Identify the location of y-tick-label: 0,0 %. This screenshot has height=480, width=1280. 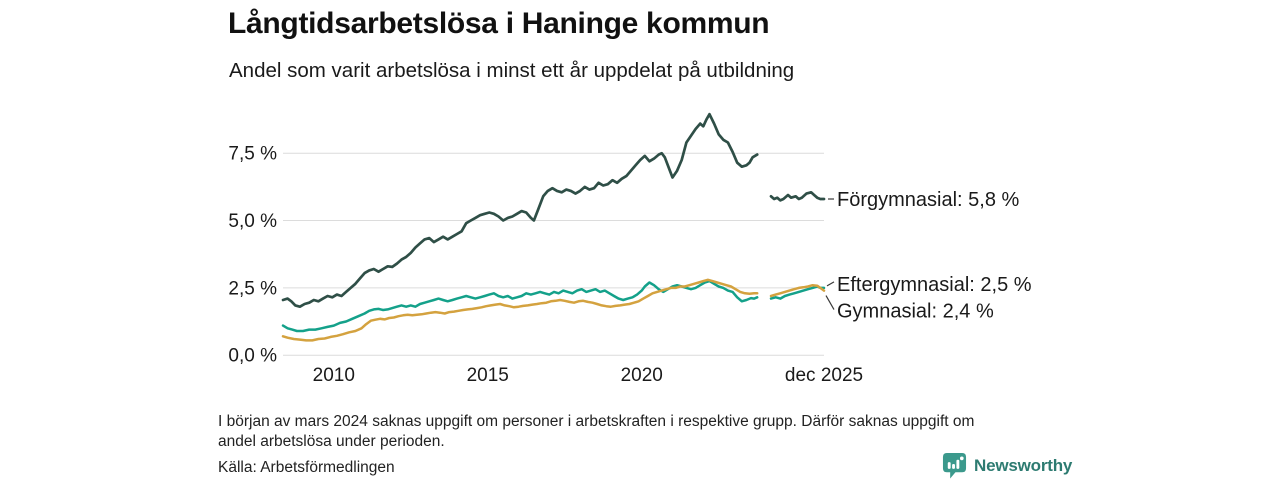
(252, 356).